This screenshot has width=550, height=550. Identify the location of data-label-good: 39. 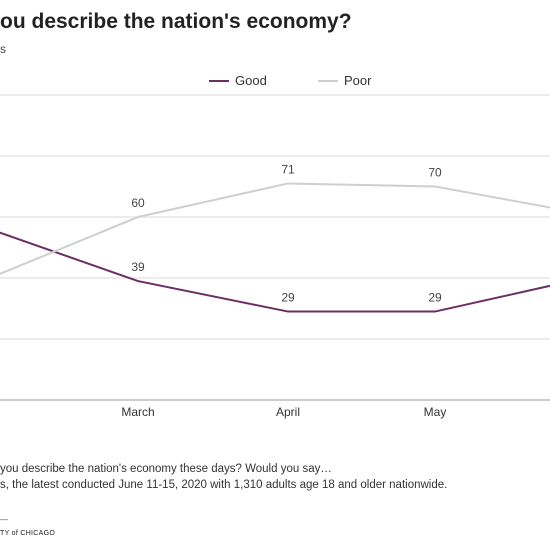
(138, 267).